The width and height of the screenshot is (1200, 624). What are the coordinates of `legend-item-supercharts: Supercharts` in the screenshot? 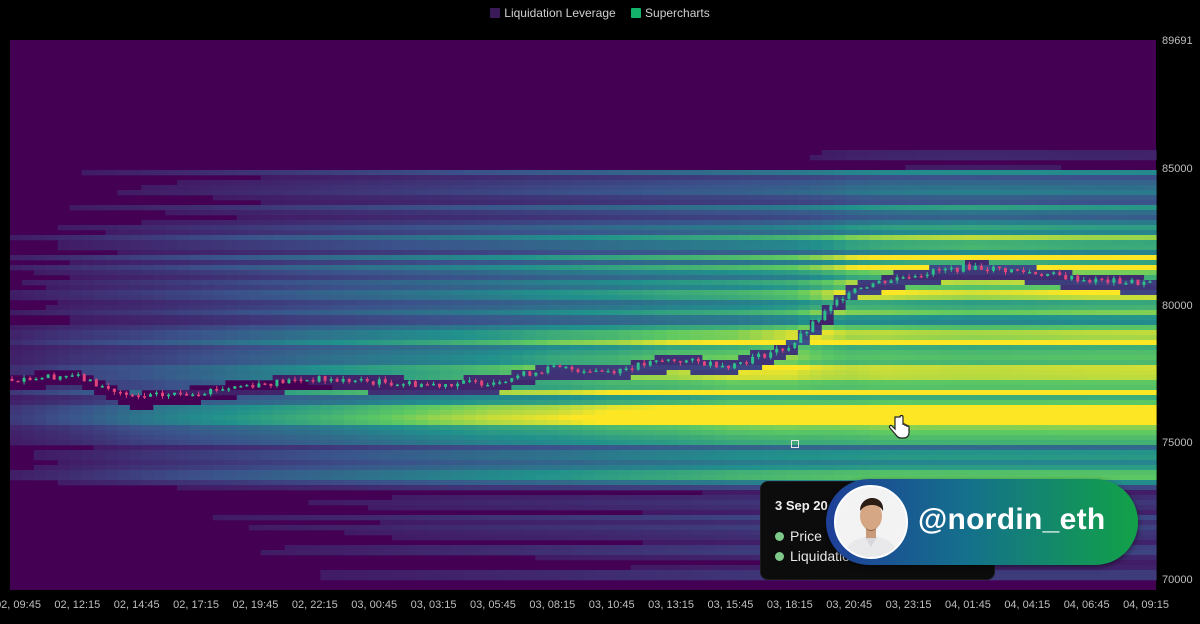 It's located at (670, 13).